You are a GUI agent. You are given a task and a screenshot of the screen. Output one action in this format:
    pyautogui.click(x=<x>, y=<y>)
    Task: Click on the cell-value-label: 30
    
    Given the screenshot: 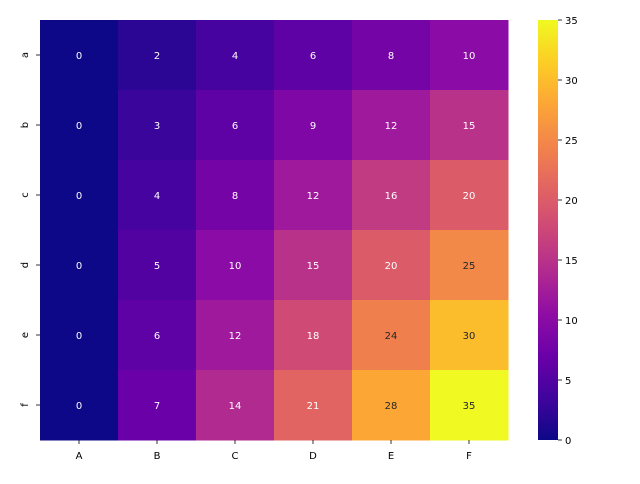 What is the action you would take?
    pyautogui.click(x=469, y=336)
    